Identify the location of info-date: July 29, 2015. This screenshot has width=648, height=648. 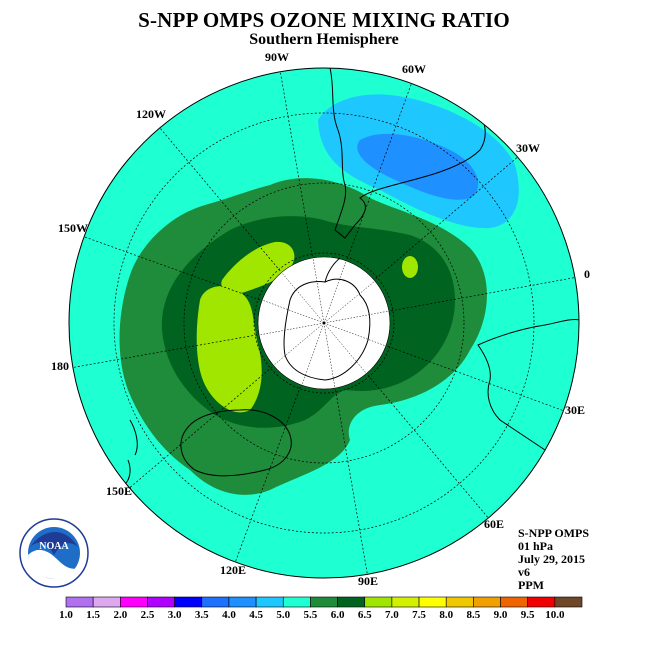
(552, 559).